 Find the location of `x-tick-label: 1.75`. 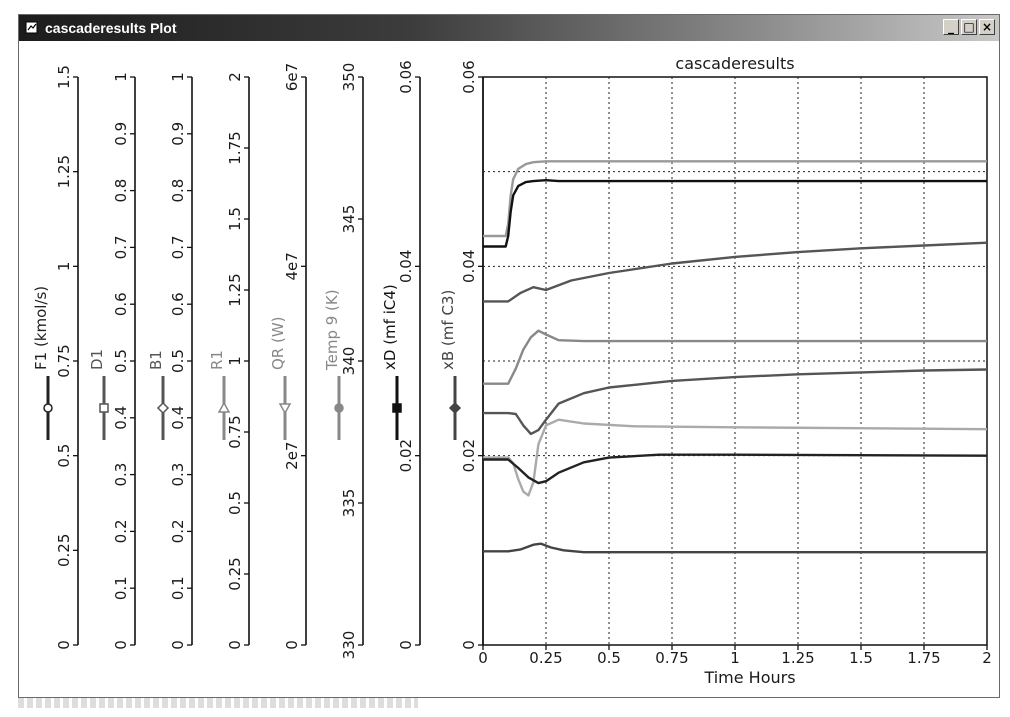

x-tick-label: 1.75 is located at coordinates (923, 658).